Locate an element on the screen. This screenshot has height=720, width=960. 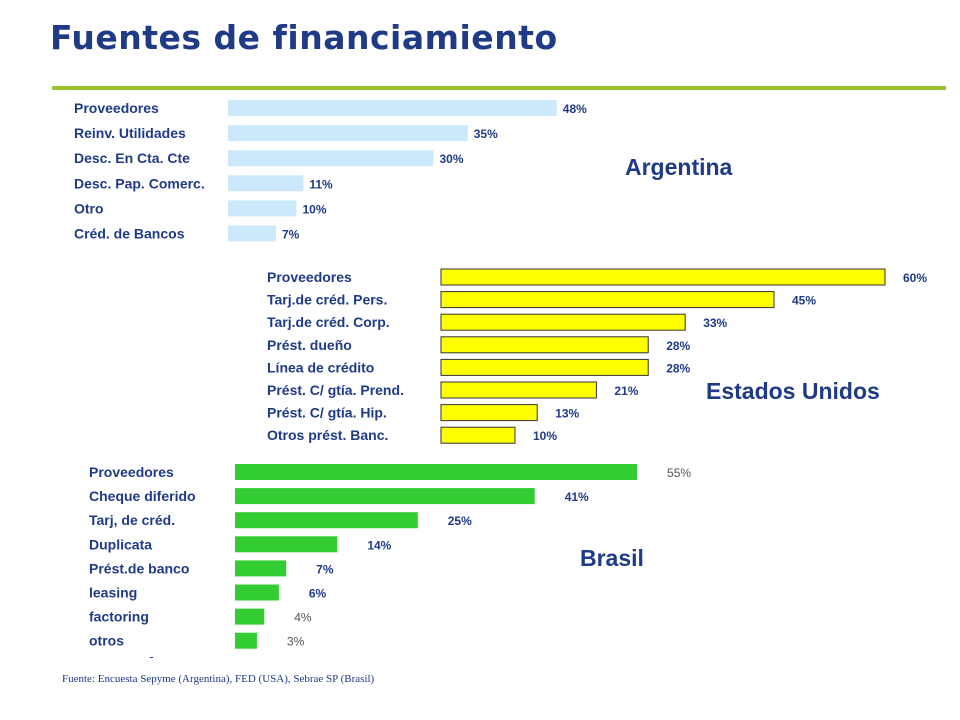
argentina-value-label: 35% is located at coordinates (486, 134).